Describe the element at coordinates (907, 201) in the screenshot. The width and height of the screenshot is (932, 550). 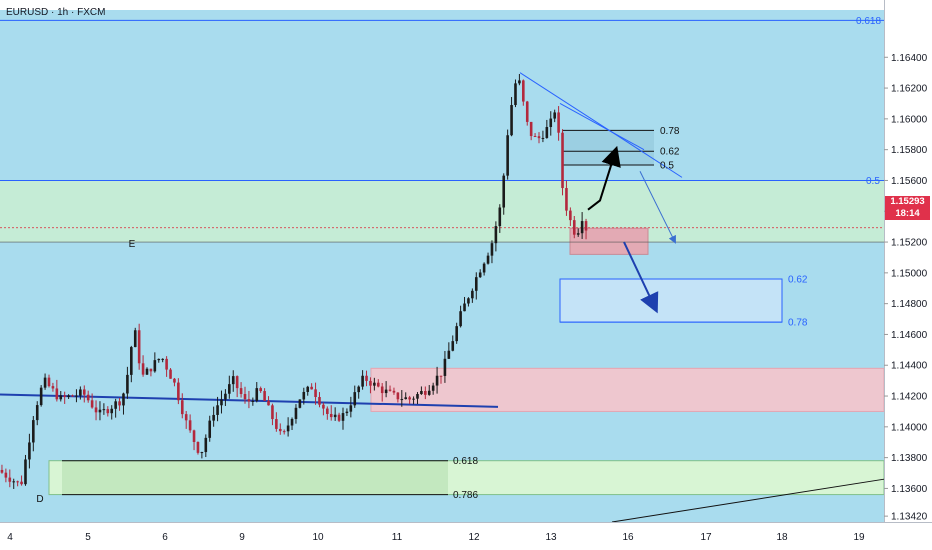
I see `last-price-value: 1.15293` at that location.